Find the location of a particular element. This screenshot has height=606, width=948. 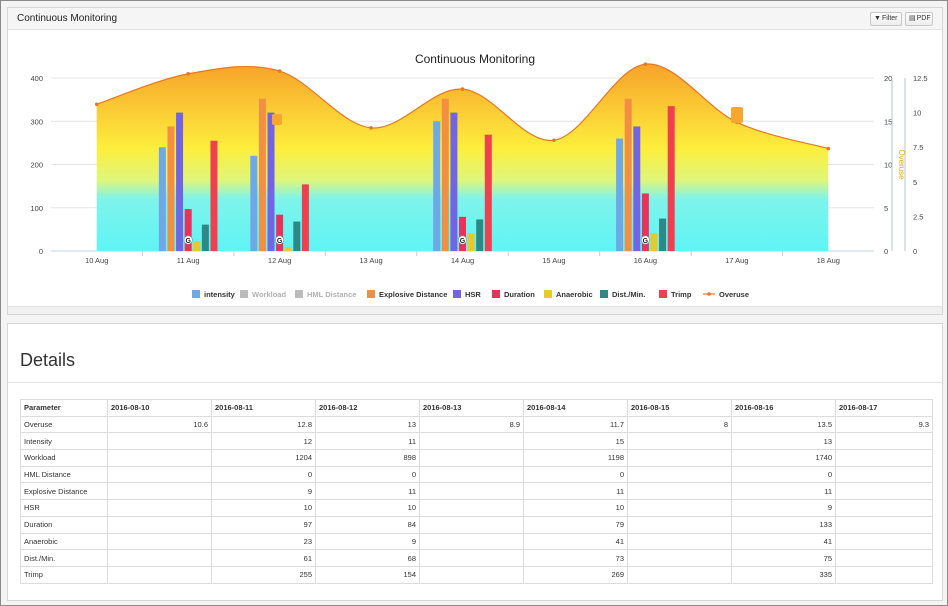

bar-dist-min- is located at coordinates (480, 235).